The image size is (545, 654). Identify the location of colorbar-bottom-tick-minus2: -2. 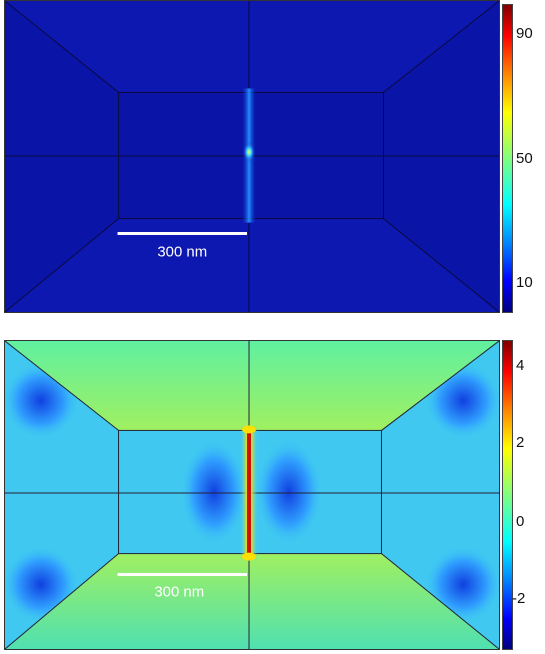
(519, 598).